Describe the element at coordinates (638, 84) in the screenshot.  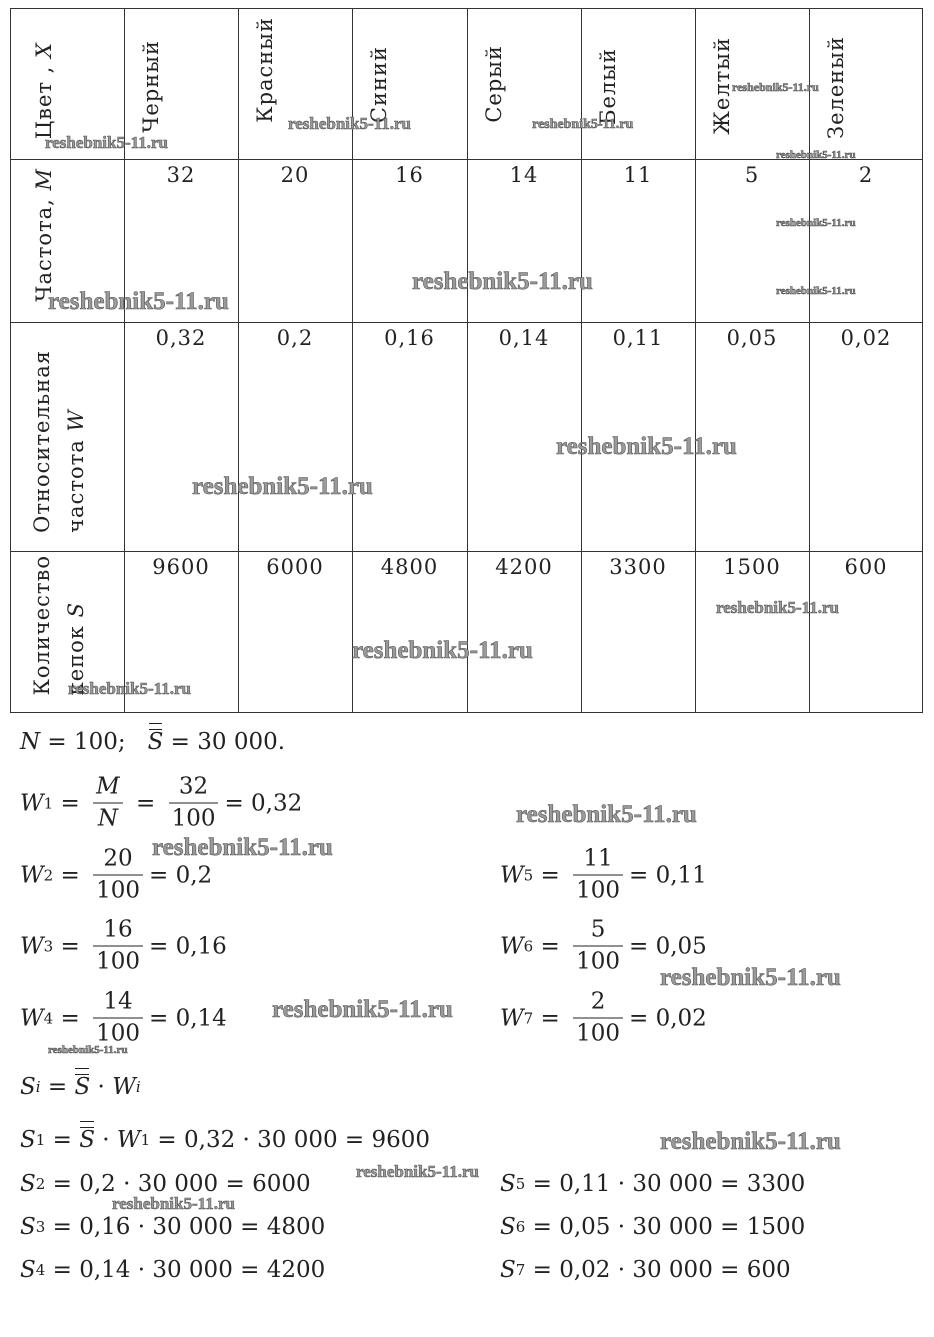
I see `color-header-cell: Белый` at that location.